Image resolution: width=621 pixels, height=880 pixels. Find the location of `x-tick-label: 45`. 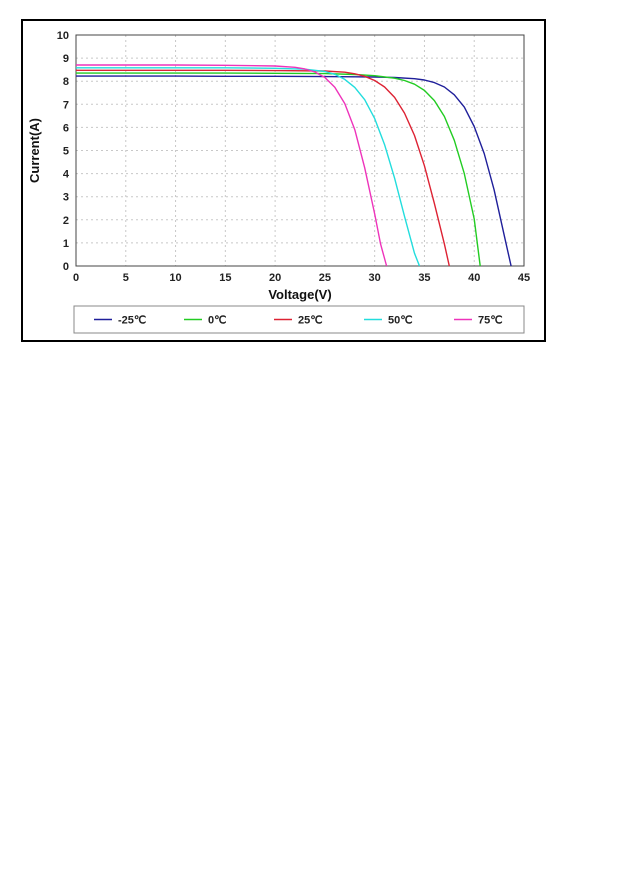

x-tick-label: 45 is located at coordinates (524, 278).